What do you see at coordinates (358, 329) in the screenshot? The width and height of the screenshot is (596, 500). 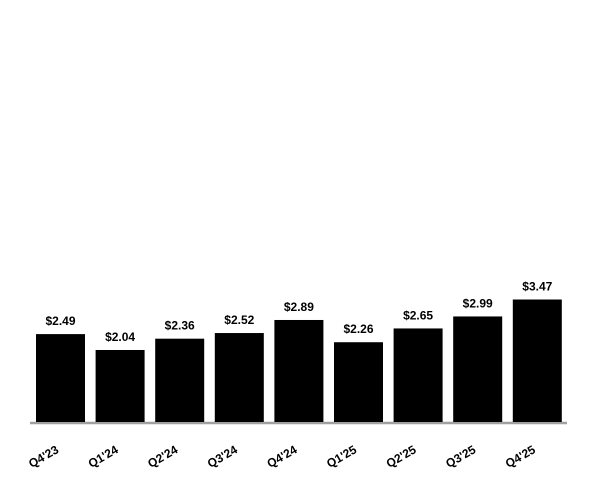 I see `value-label: $2.26` at bounding box center [358, 329].